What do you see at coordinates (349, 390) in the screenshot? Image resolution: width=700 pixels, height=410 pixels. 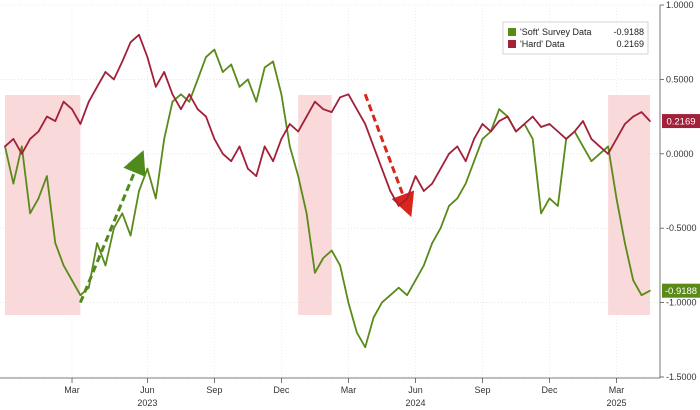 I see `x-tick-label-4: Mar` at bounding box center [349, 390].